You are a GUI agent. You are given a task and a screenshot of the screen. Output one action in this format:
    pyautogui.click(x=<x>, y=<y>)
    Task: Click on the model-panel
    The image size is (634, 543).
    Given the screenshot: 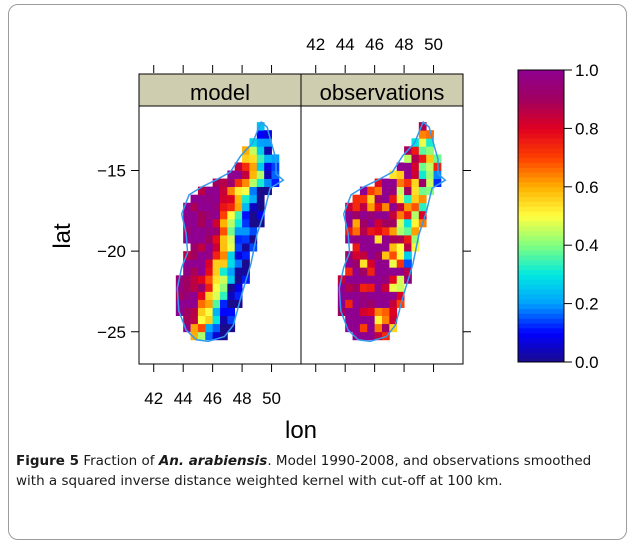 What is the action you would take?
    pyautogui.click(x=230, y=231)
    